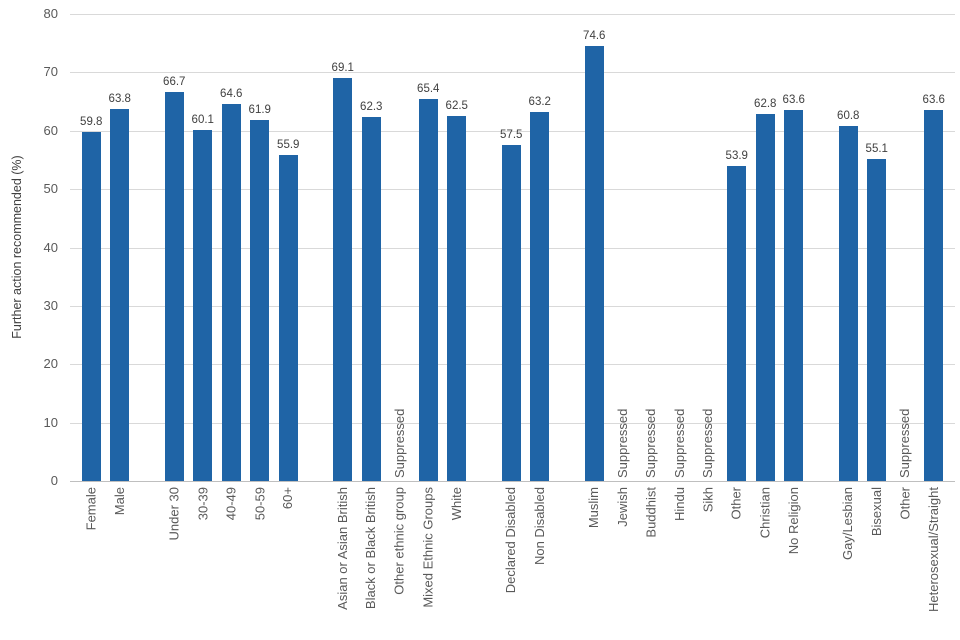  What do you see at coordinates (708, 500) in the screenshot?
I see `x-axis-label-text: Sikh` at bounding box center [708, 500].